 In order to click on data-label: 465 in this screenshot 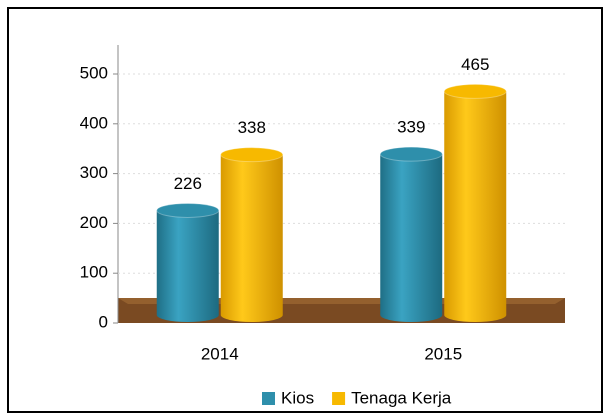, I will do `click(475, 64)`.